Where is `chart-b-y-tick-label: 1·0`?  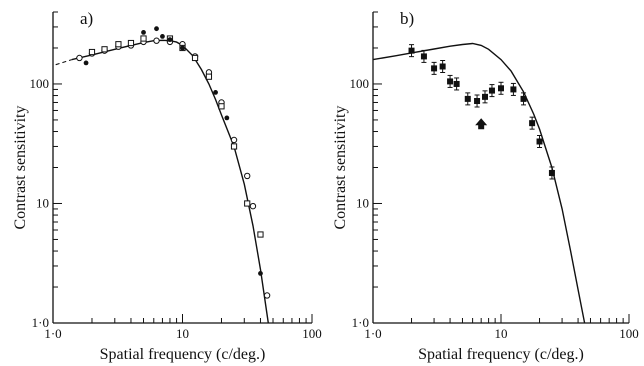
chart-b-y-tick-label: 1·0 is located at coordinates (360, 322).